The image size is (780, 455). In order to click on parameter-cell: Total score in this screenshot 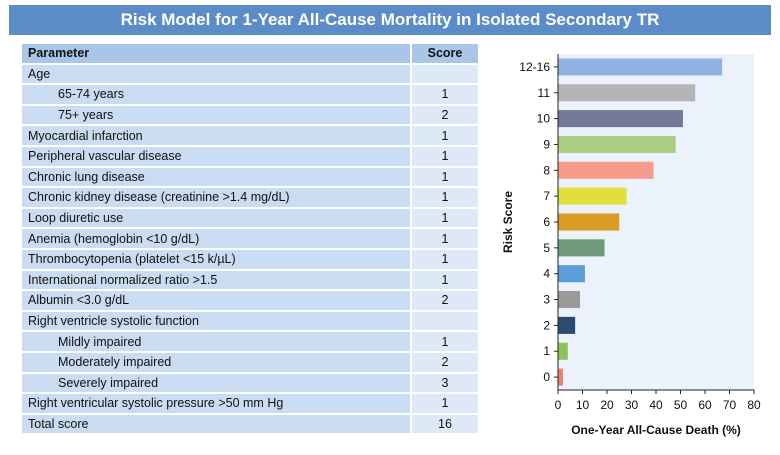, I will do `click(216, 424)`.